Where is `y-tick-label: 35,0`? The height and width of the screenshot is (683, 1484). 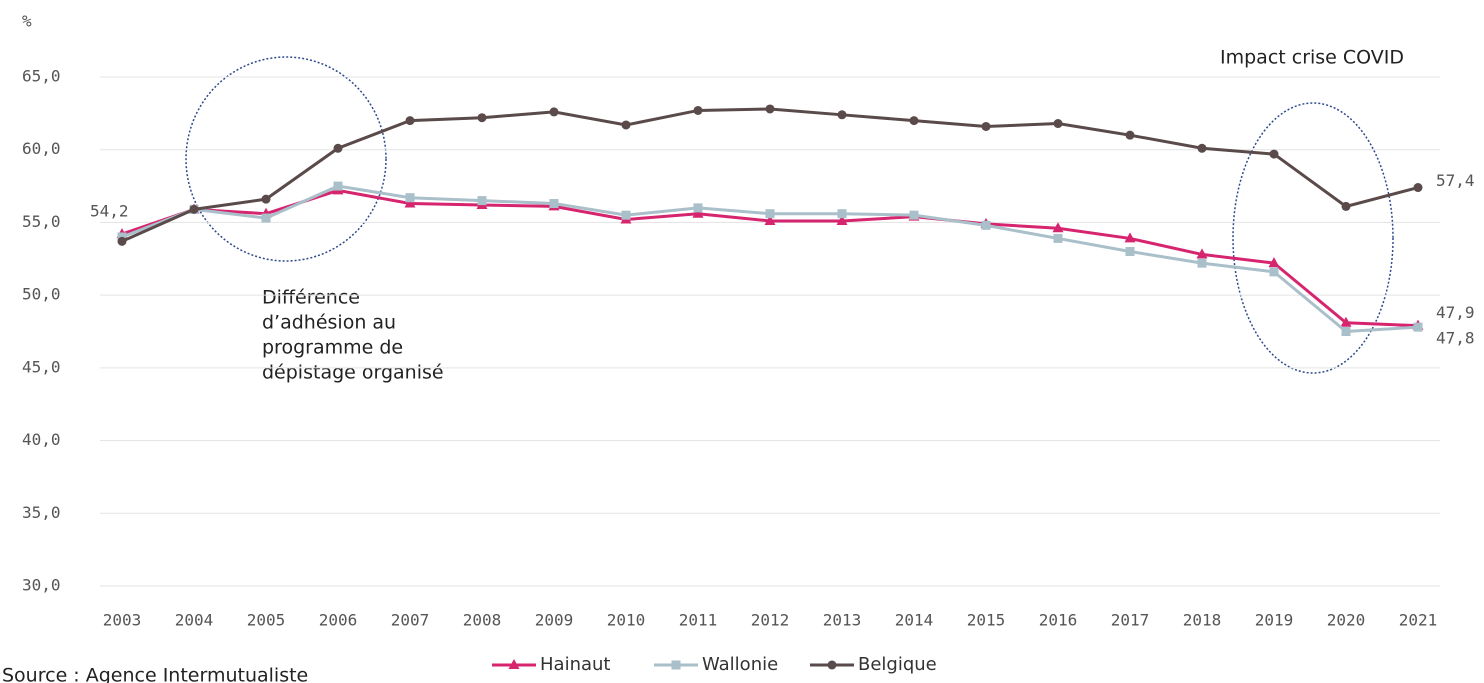 y-tick-label: 35,0 is located at coordinates (41, 512).